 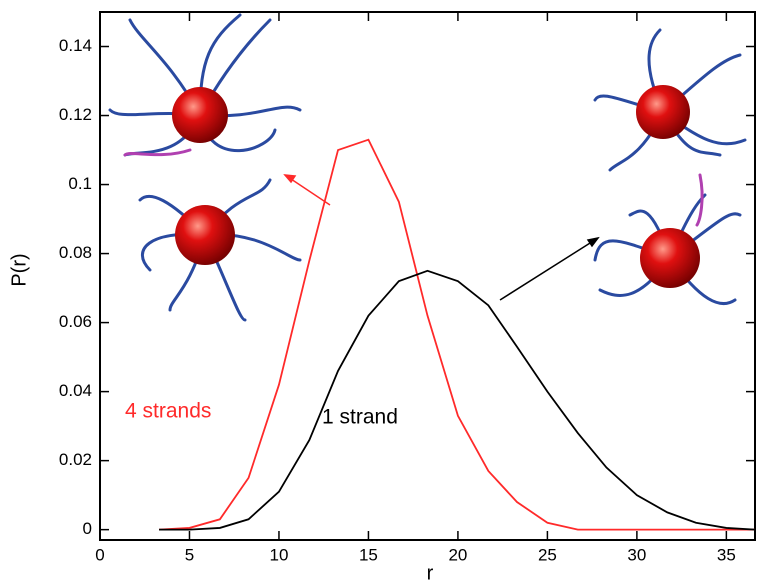 What do you see at coordinates (75, 459) in the screenshot?
I see `y-tick-label: 0.02` at bounding box center [75, 459].